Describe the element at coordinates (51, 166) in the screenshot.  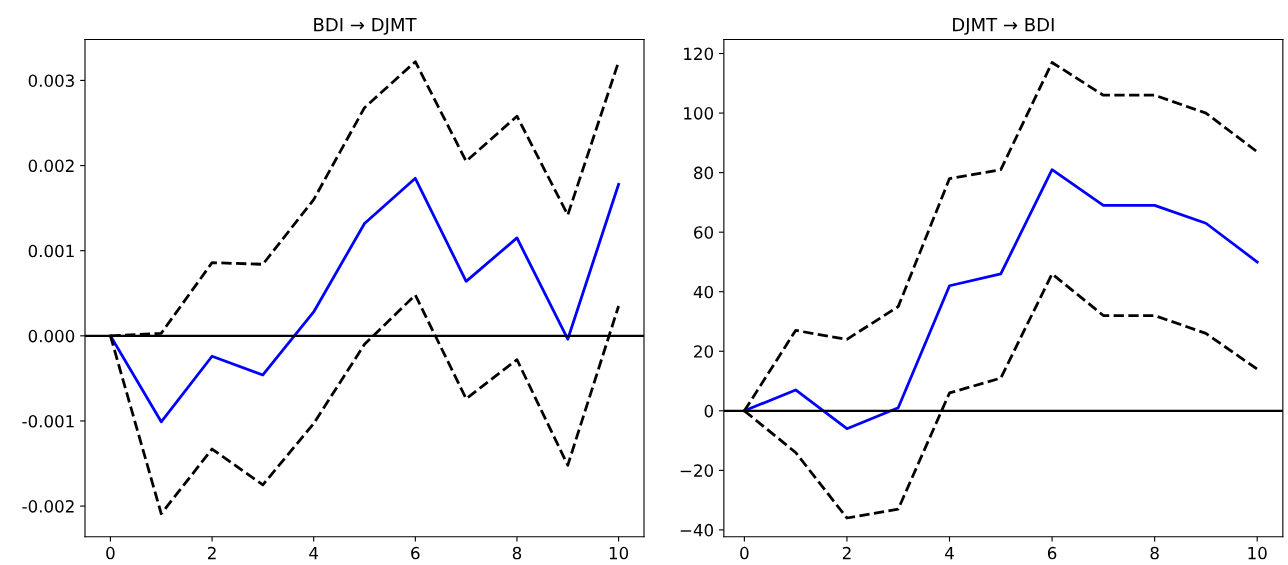
I see `y-tick-label: 0.002` at that location.